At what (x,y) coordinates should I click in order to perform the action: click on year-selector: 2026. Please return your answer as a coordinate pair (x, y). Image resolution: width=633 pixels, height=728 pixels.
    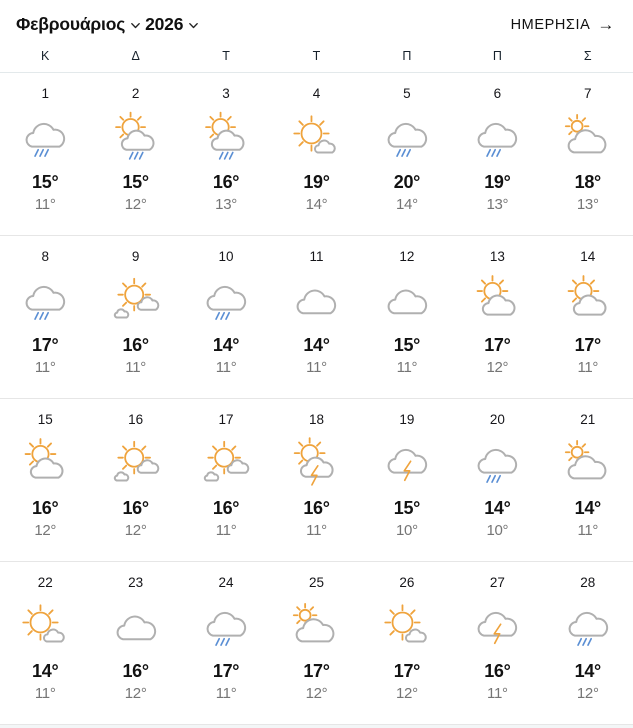
    Looking at the image, I should click on (172, 24).